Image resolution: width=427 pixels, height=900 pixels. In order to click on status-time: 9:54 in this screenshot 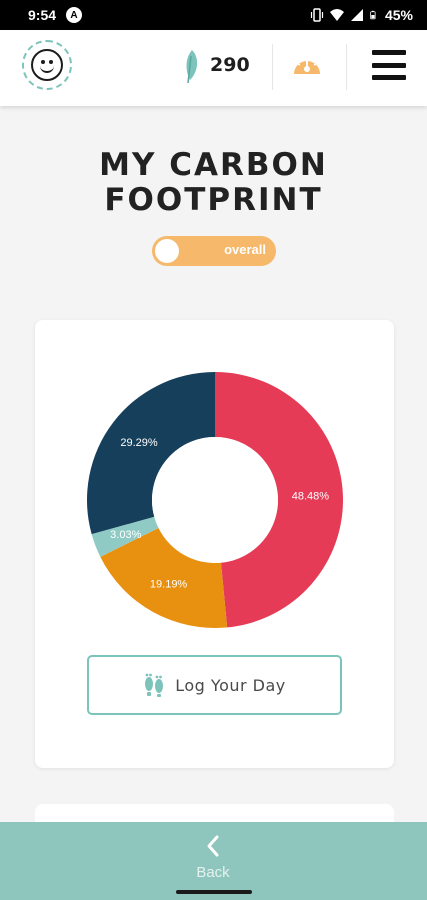, I will do `click(42, 15)`.